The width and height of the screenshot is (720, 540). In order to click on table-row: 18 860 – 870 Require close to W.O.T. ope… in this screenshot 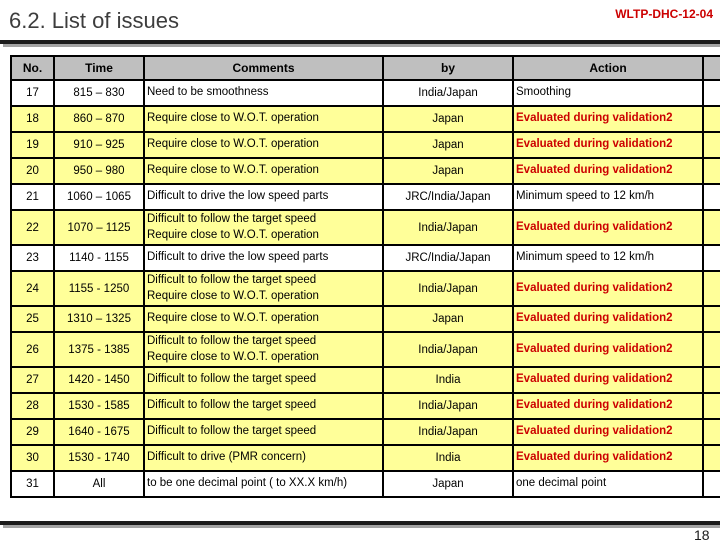, I will do `click(365, 119)`.